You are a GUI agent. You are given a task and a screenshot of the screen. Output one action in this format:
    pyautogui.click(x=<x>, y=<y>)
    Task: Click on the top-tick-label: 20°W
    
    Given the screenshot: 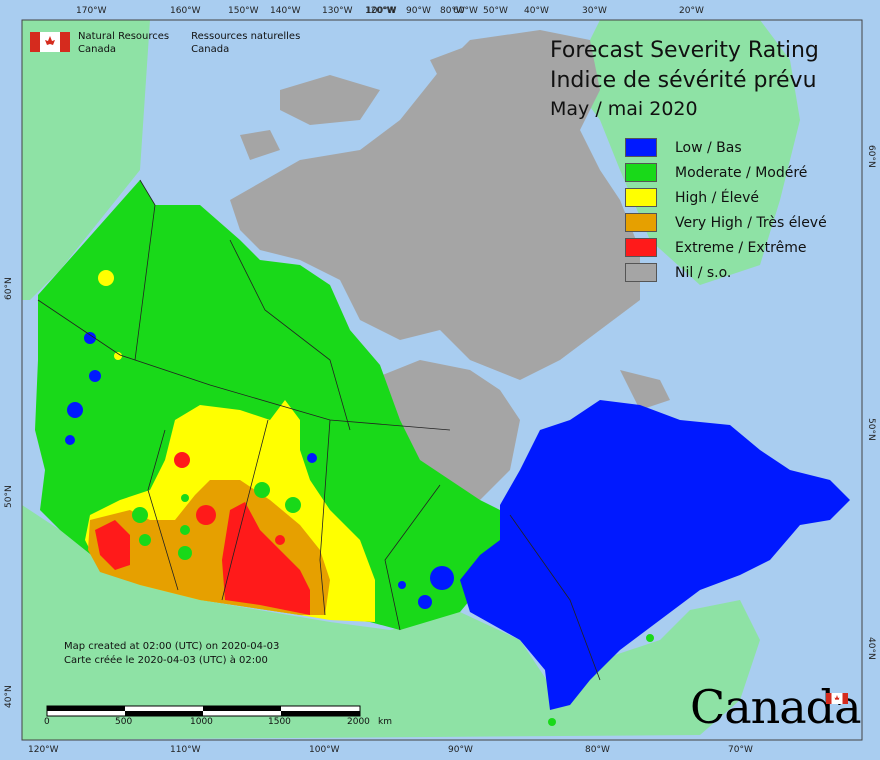 What is the action you would take?
    pyautogui.click(x=691, y=11)
    